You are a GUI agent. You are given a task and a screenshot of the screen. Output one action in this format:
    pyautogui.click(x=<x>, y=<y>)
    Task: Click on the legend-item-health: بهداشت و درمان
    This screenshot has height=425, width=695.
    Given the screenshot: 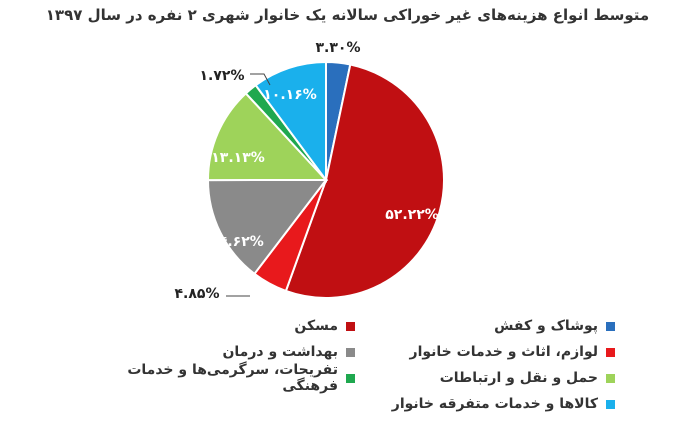 What is the action you would take?
    pyautogui.click(x=225, y=352)
    